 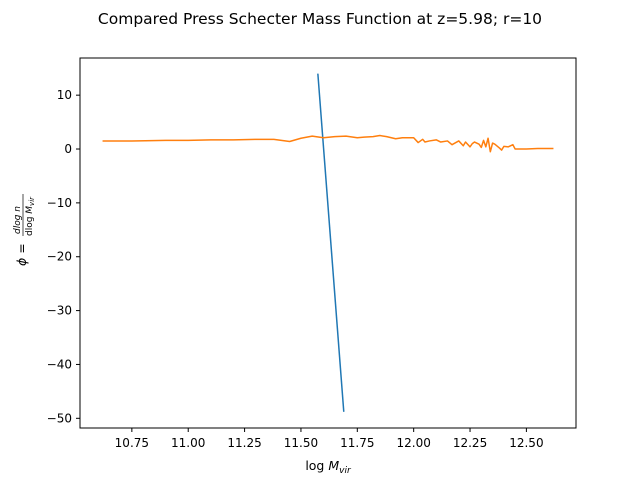 I want to click on x-tick-label: 12.50, so click(x=526, y=443).